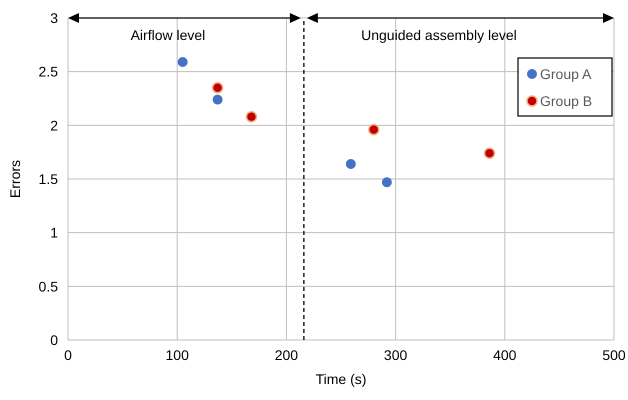 This screenshot has width=628, height=400. I want to click on annotation: Airflow level, so click(168, 35).